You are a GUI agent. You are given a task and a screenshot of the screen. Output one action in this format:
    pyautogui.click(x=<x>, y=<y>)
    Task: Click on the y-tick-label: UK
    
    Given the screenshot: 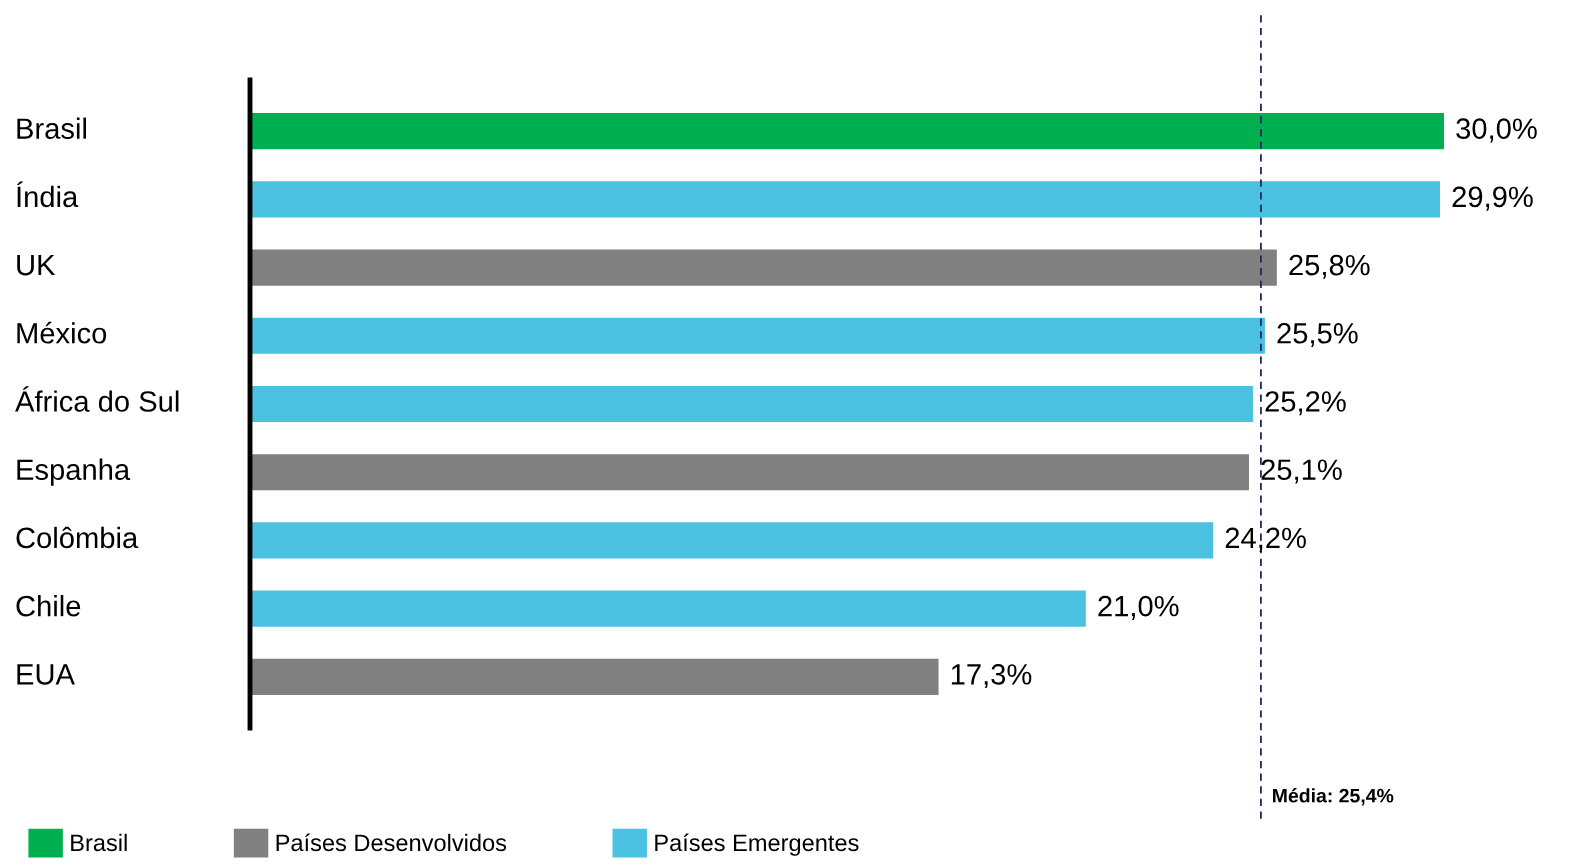 What is the action you would take?
    pyautogui.click(x=36, y=265)
    